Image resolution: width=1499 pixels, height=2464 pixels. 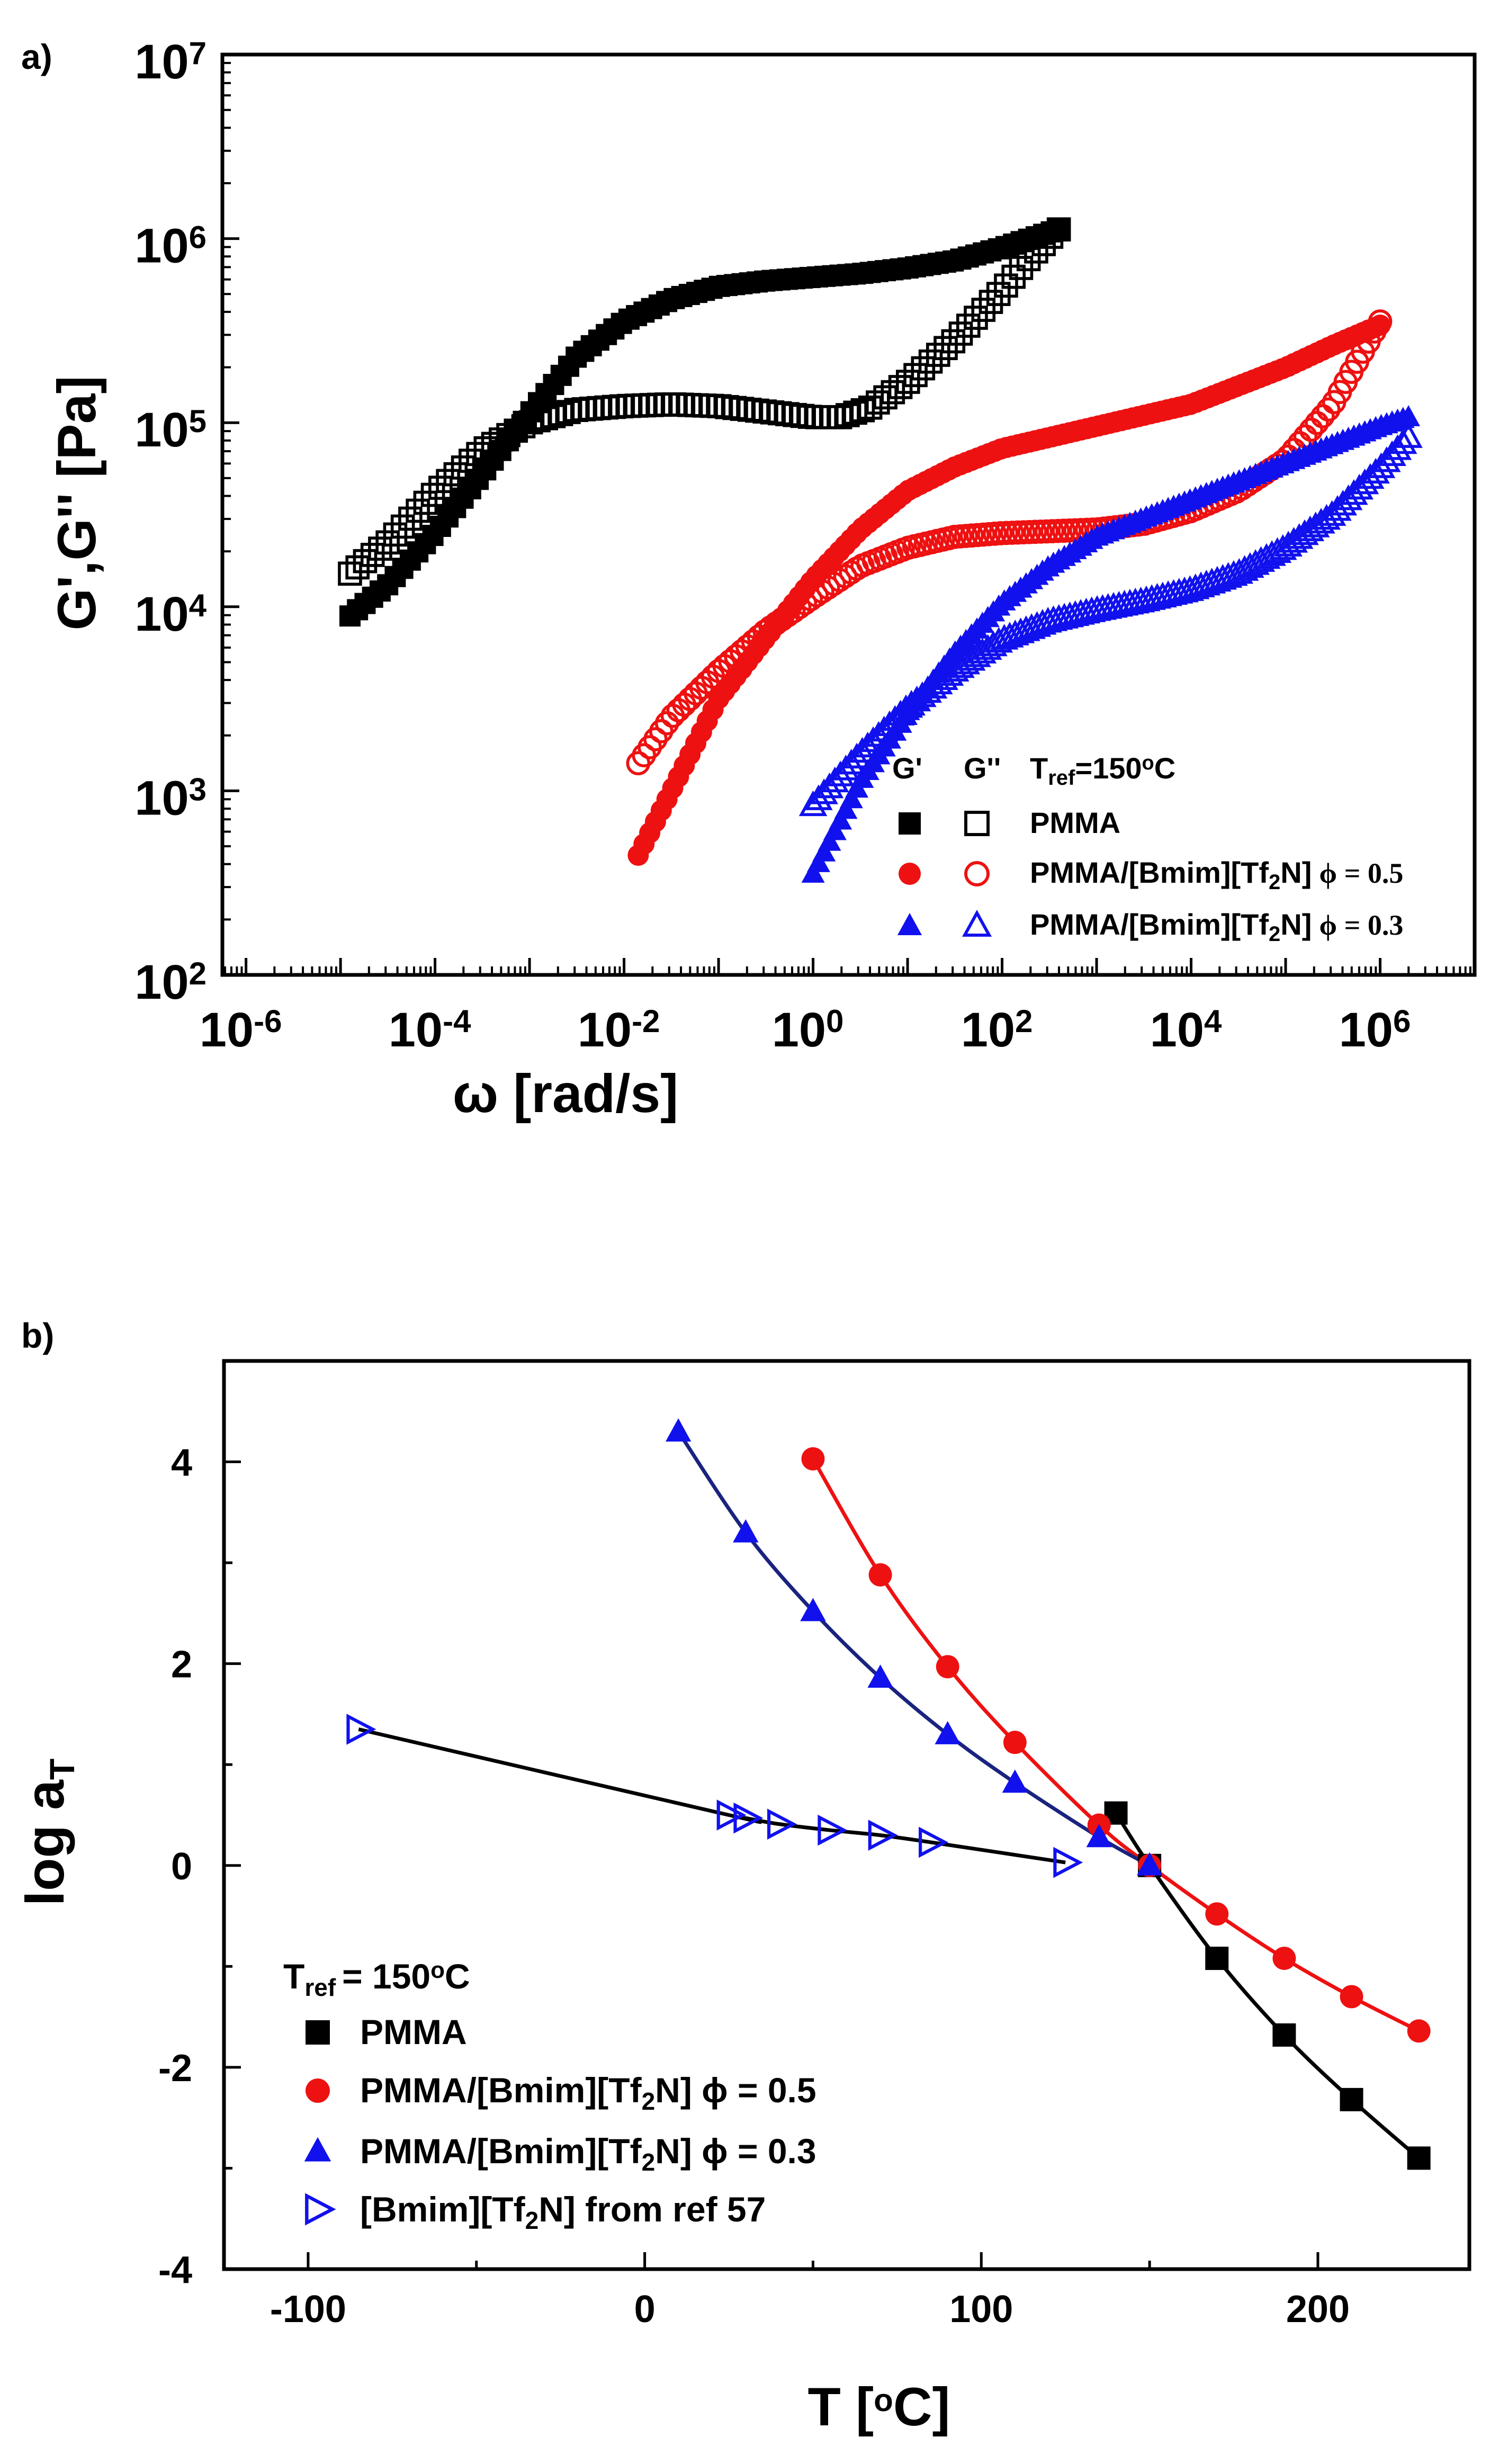 What do you see at coordinates (997, 1030) in the screenshot?
I see `x-tick-label: 102` at bounding box center [997, 1030].